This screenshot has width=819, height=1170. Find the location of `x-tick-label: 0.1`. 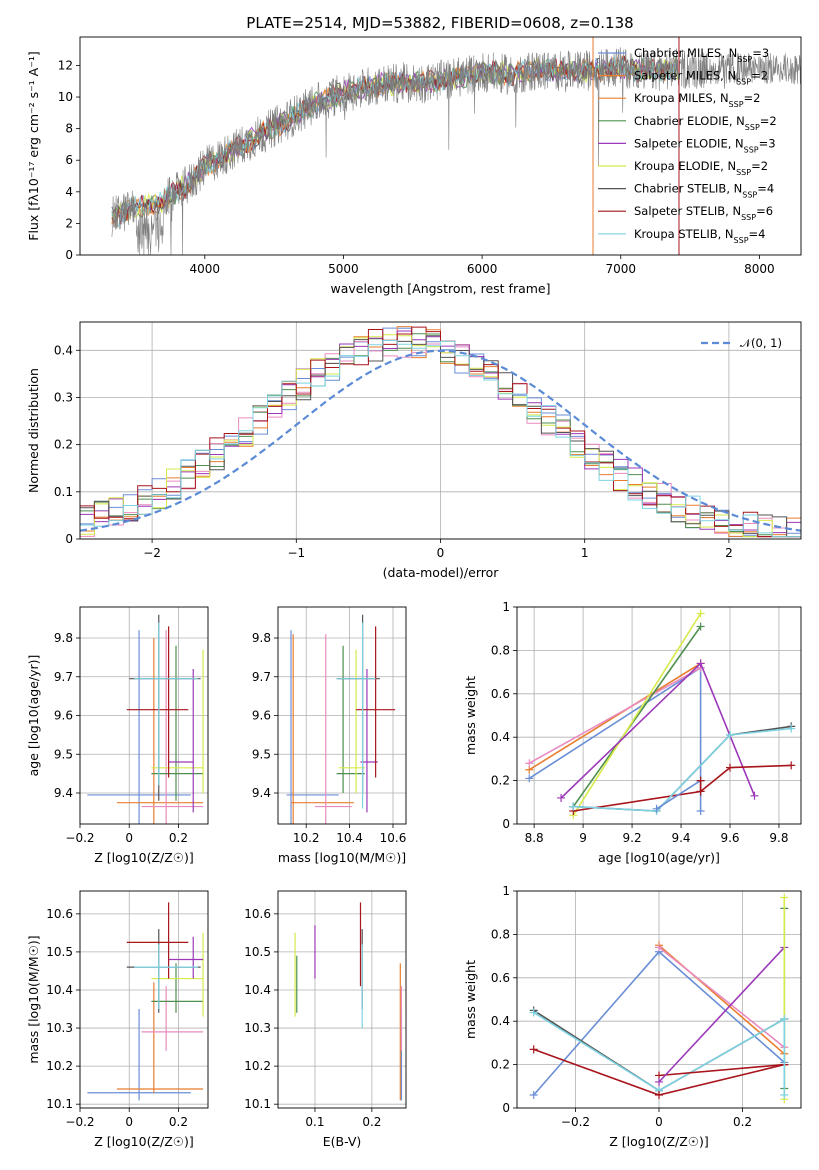

x-tick-label: 0.1 is located at coordinates (314, 1122).